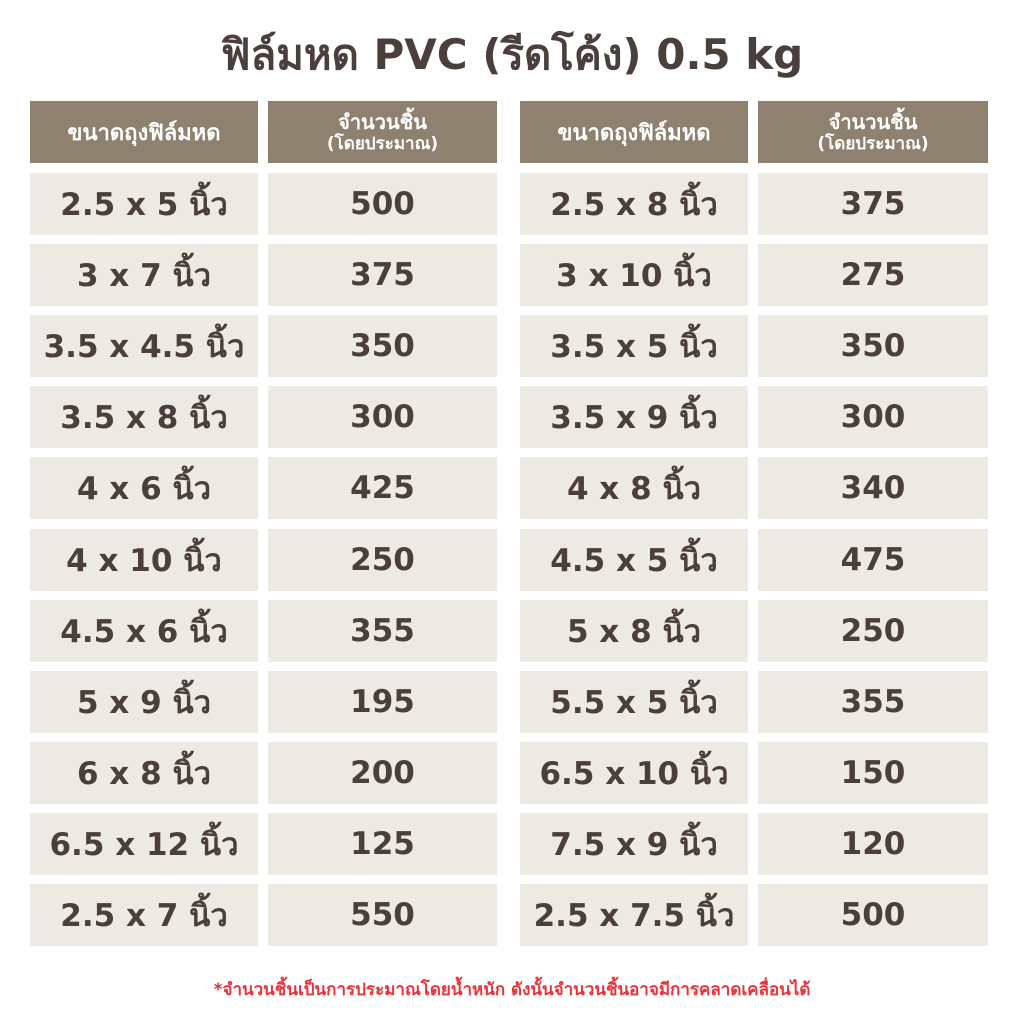 This screenshot has height=1024, width=1024. Describe the element at coordinates (873, 843) in the screenshot. I see `count-cell: 120` at that location.